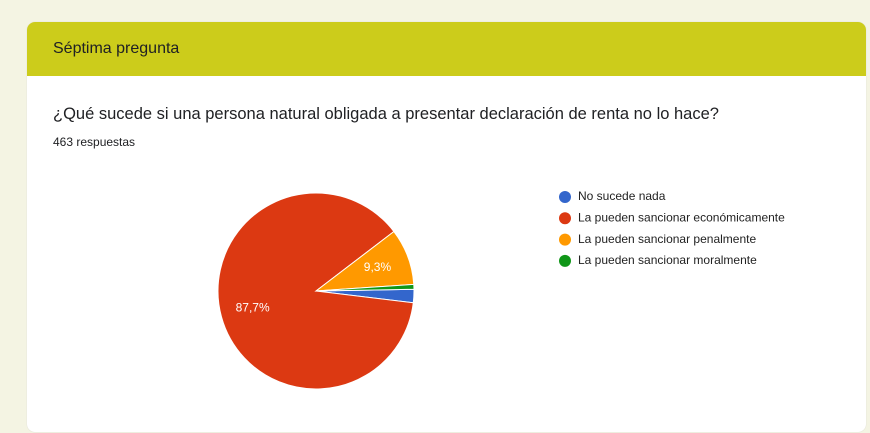 Image resolution: width=870 pixels, height=433 pixels. I want to click on legend-label: La pueden sancionar moralmente, so click(667, 260).